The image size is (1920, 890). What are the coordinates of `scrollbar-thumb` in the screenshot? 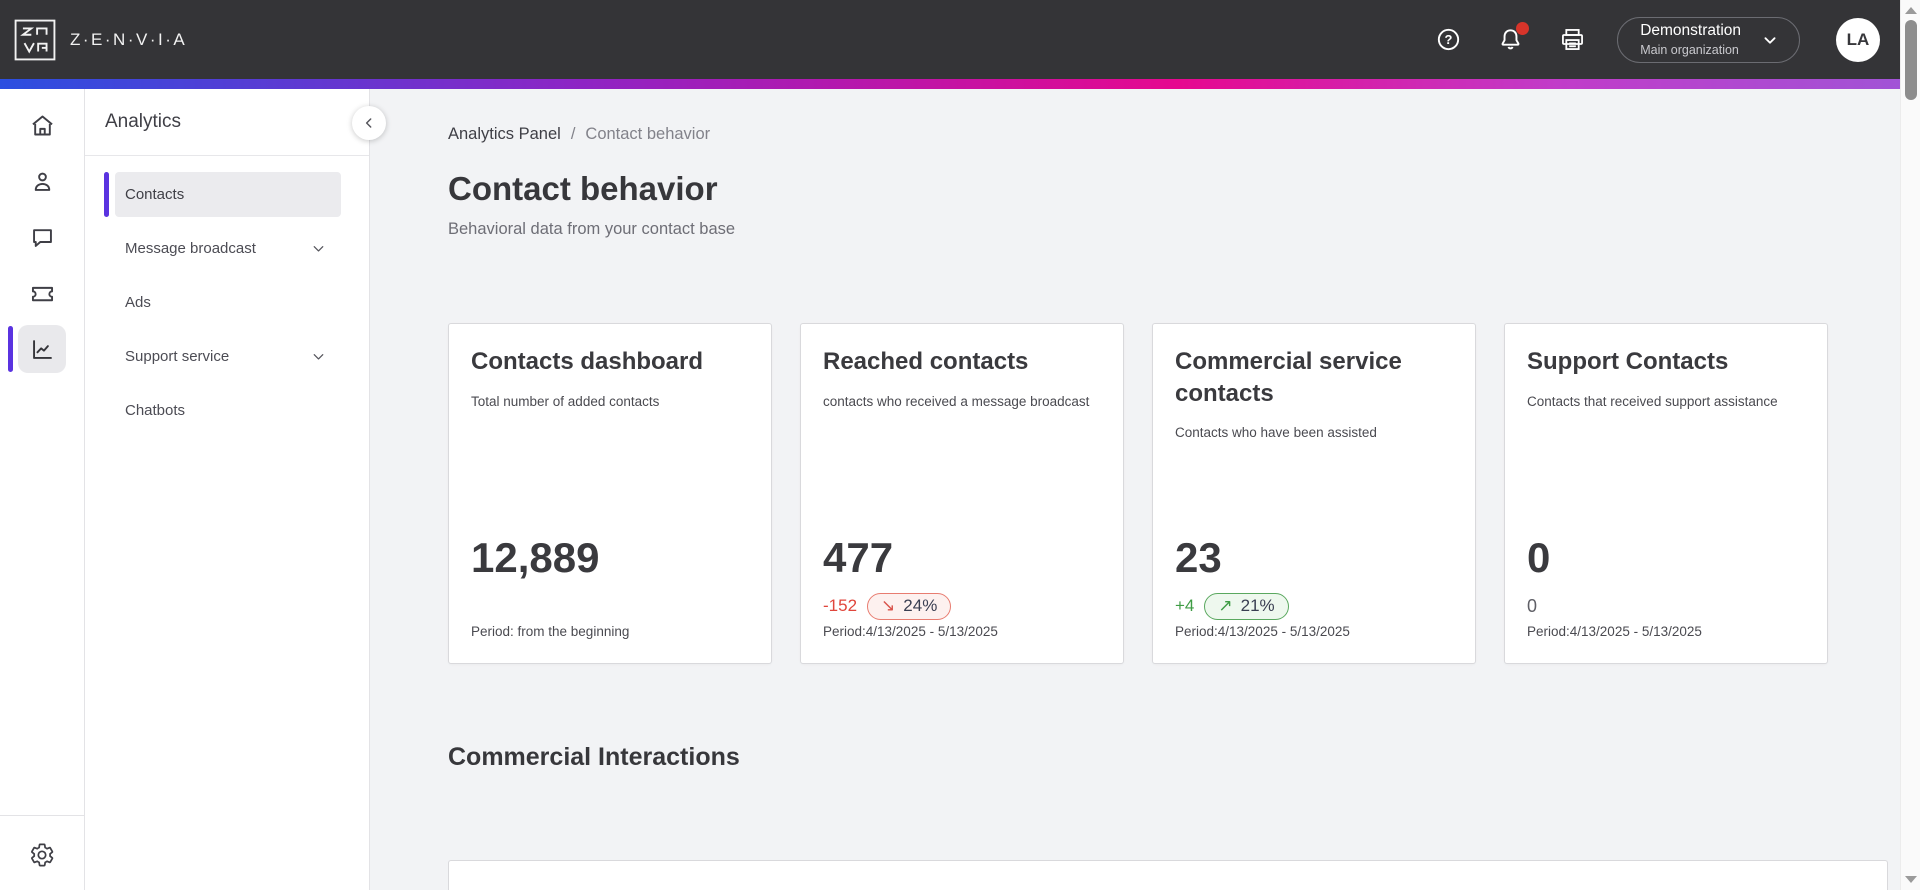 It's located at (1910, 60).